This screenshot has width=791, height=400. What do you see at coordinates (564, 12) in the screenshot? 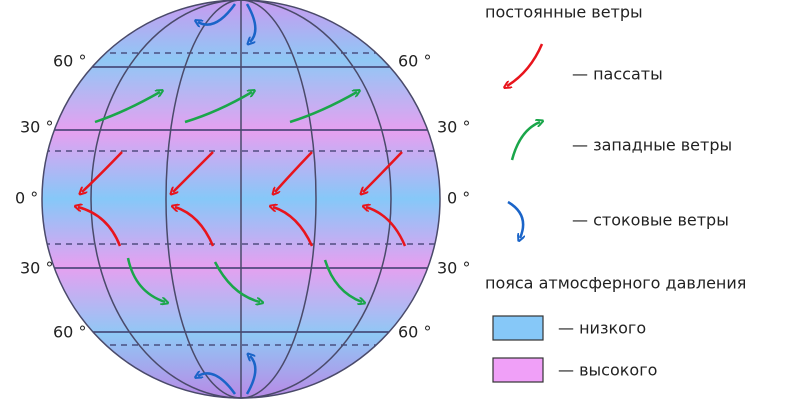
I see `legend-title: постоянные ветры` at bounding box center [564, 12].